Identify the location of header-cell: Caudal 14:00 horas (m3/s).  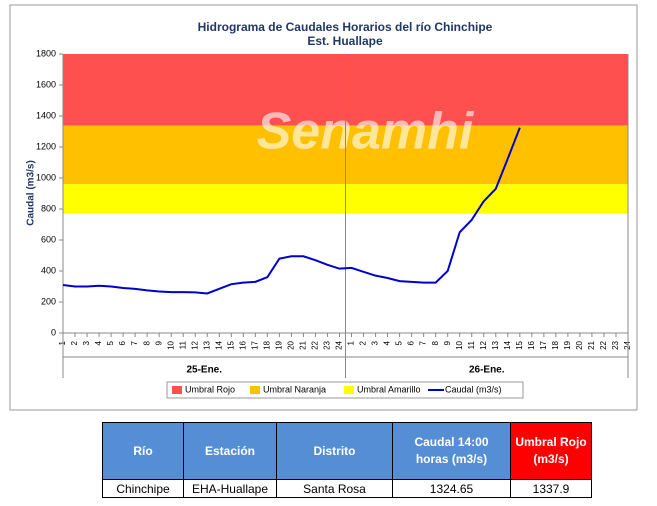
(451, 451).